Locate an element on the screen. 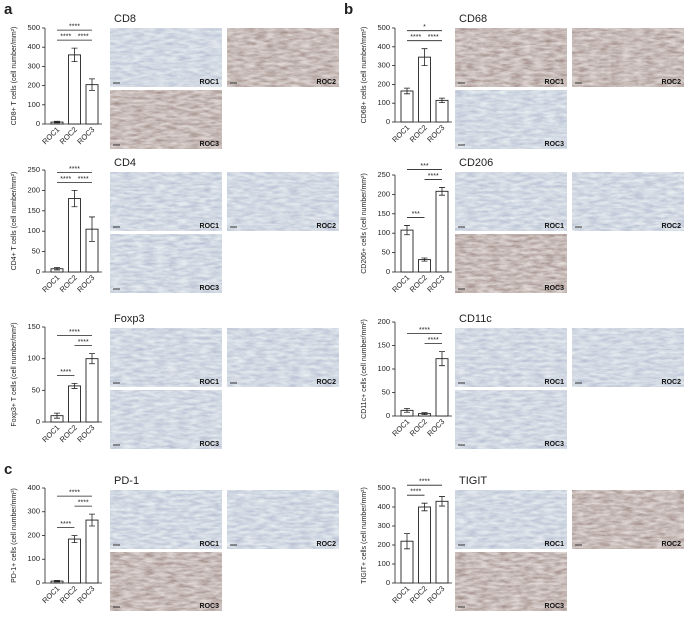 Image resolution: width=685 pixels, height=619 pixels. y-axis-label: CD206+ cells (cell number/mm²) is located at coordinates (364, 223).